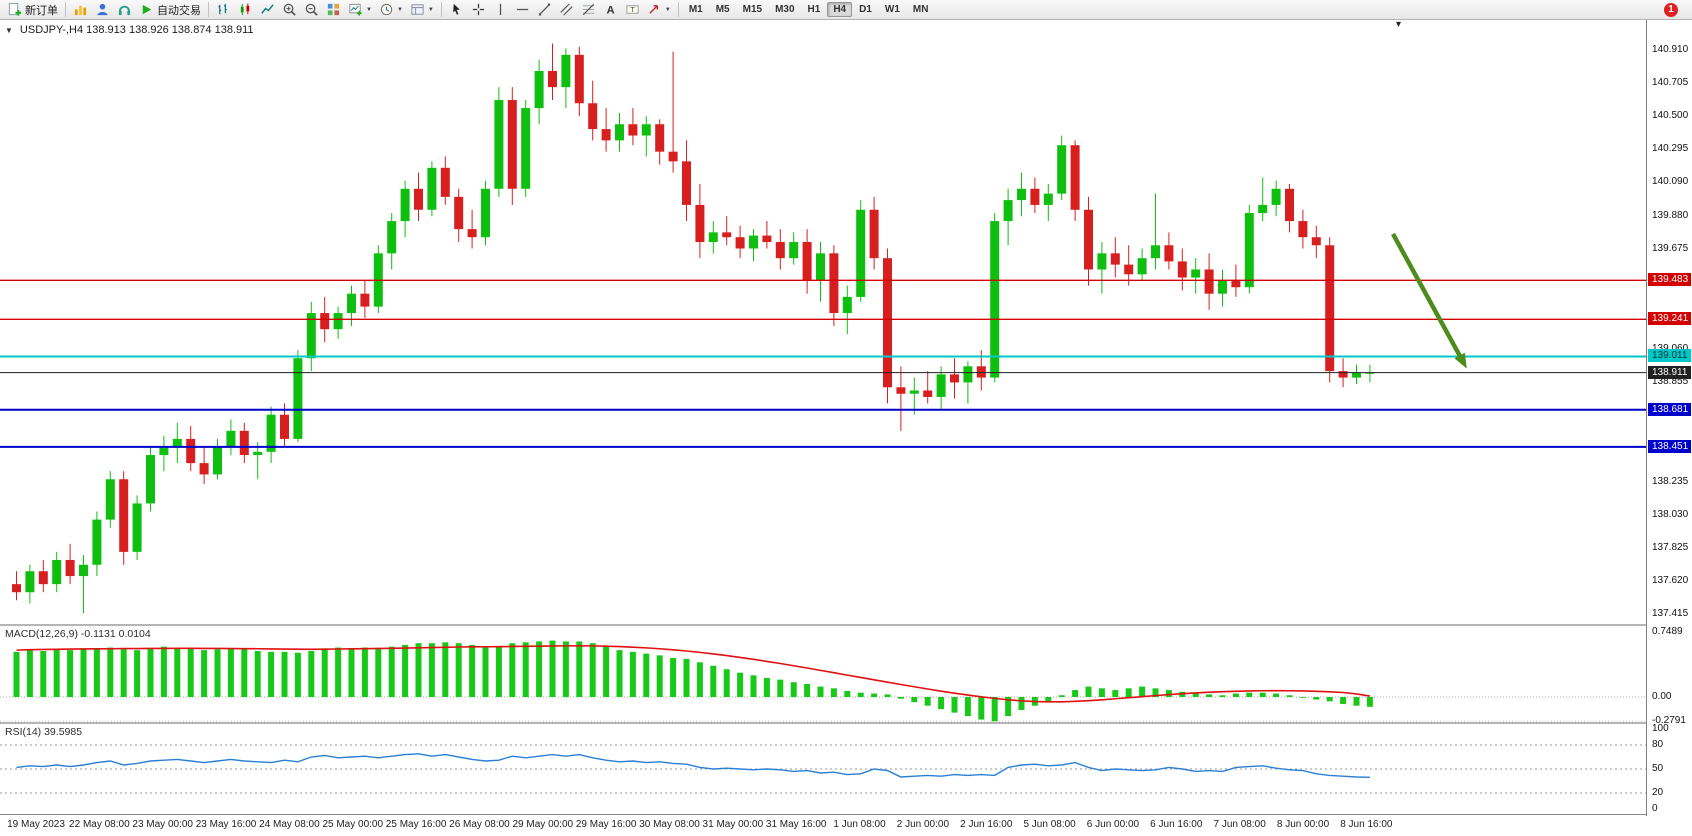  What do you see at coordinates (170, 10) in the screenshot?
I see `auto-trading-button: 自动交易` at bounding box center [170, 10].